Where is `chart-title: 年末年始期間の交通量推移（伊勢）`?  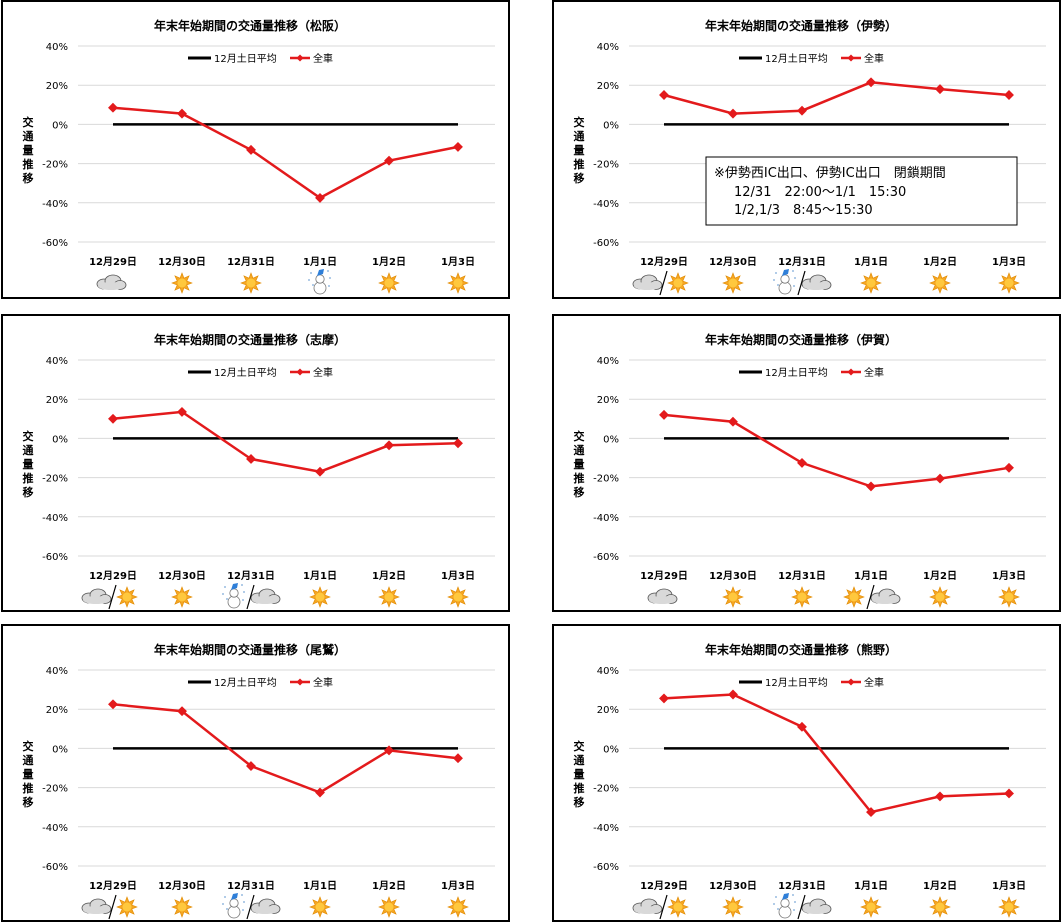
chart-title: 年末年始期間の交通量推移（伊勢） is located at coordinates (801, 25).